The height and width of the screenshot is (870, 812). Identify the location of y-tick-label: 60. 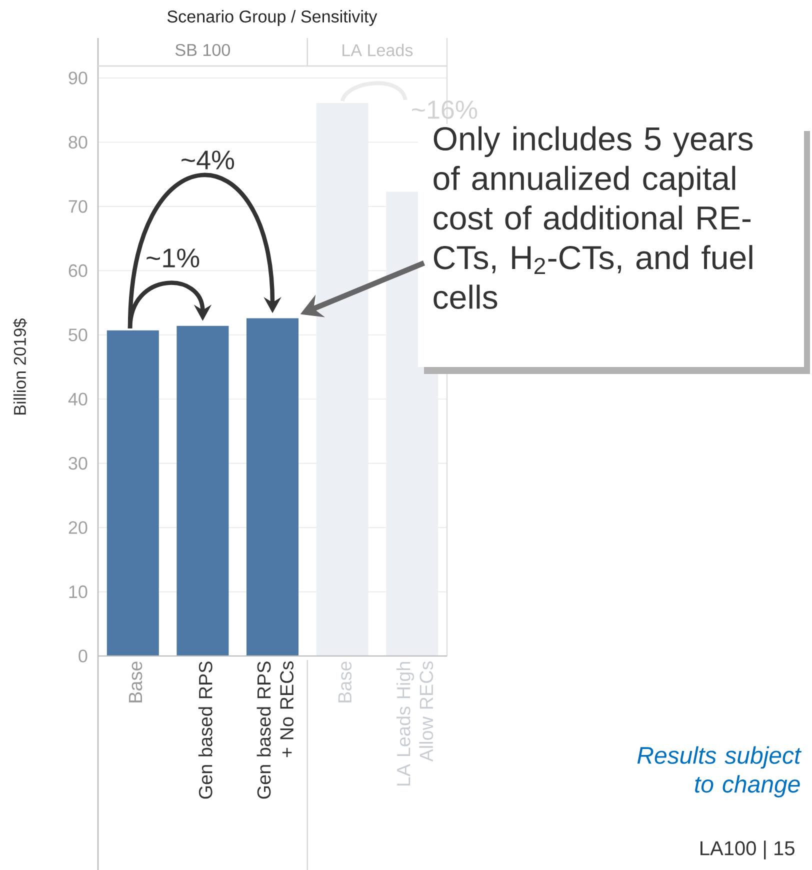
(78, 271).